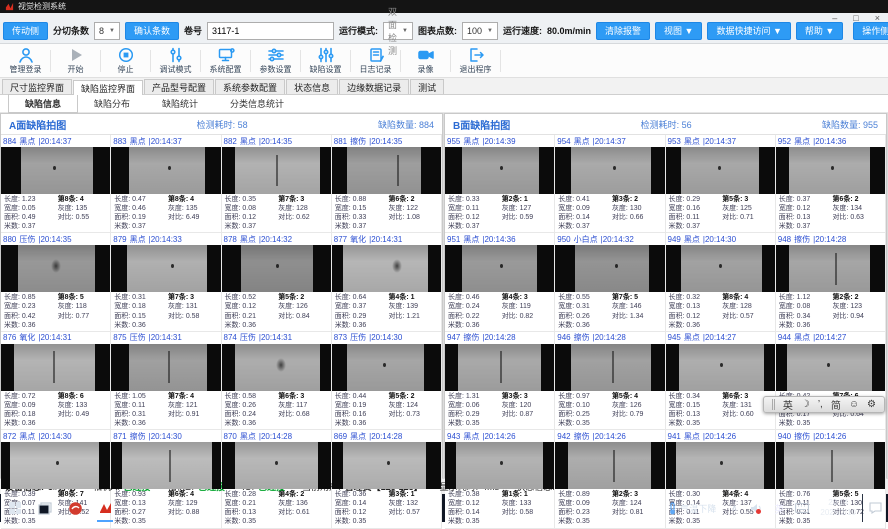  Describe the element at coordinates (870, 30) in the screenshot. I see `operator-side-button: 操作侧` at that location.